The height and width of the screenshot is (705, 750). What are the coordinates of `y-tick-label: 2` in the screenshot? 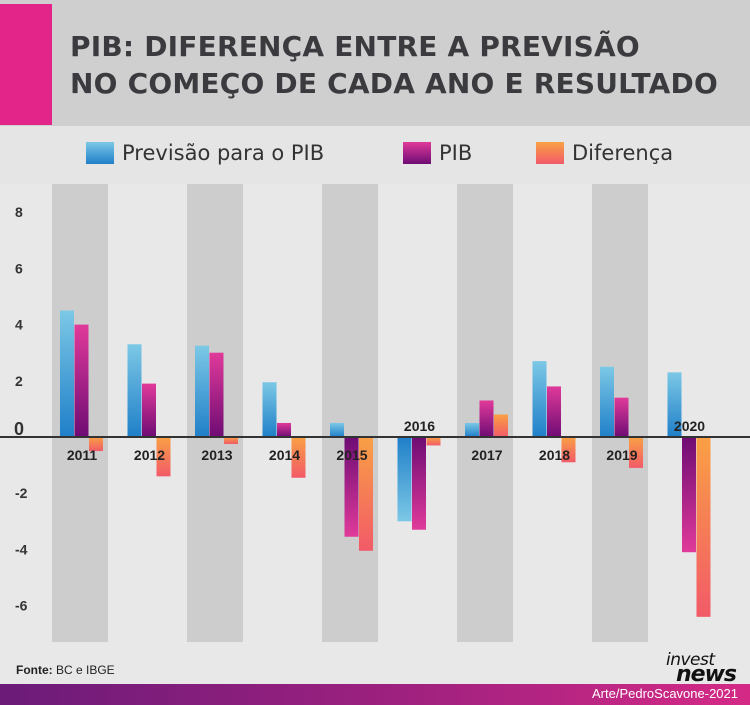 It's located at (19, 381).